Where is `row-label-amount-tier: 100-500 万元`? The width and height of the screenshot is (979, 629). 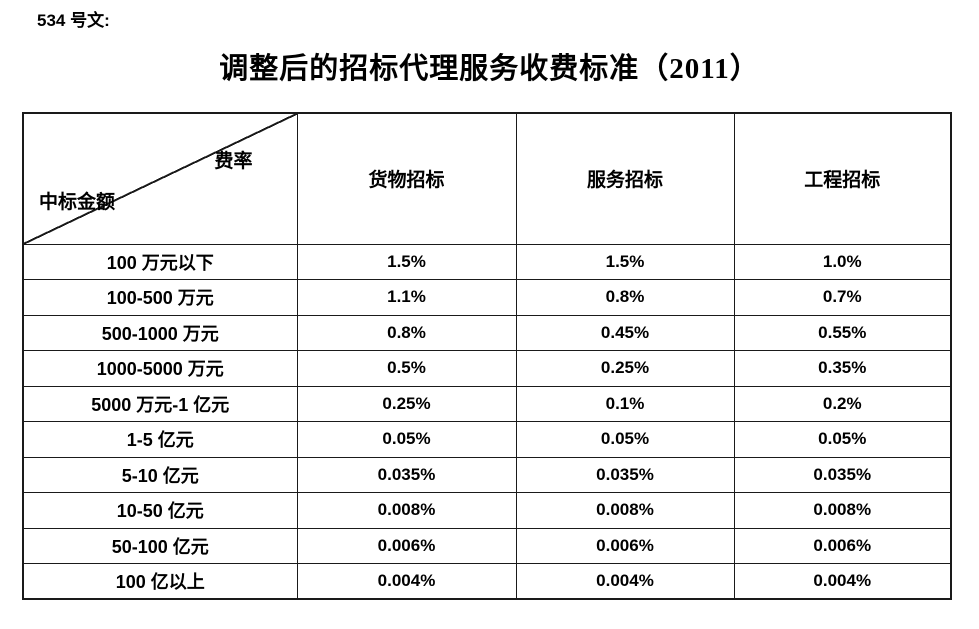
row-label-amount-tier: 100-500 万元 is located at coordinates (160, 297).